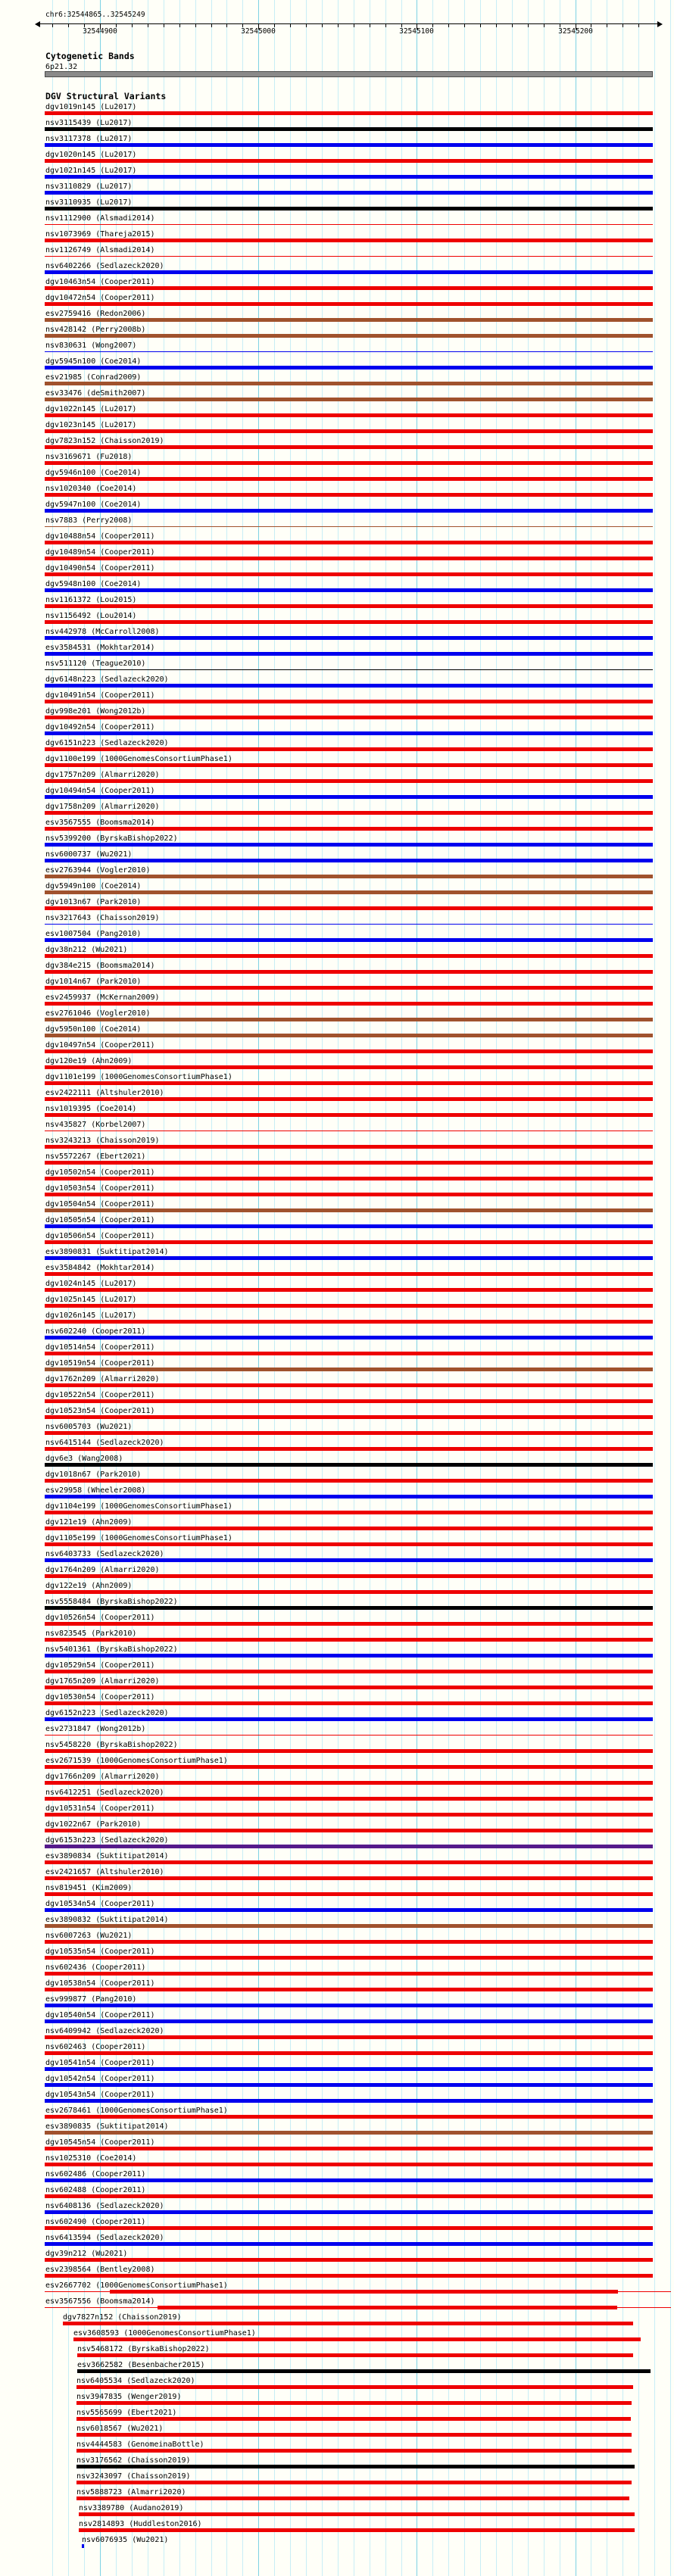 The height and width of the screenshot is (2576, 674). Describe the element at coordinates (100, 727) in the screenshot. I see `variant-label: dgv10492n54 (Cooper2011)` at that location.